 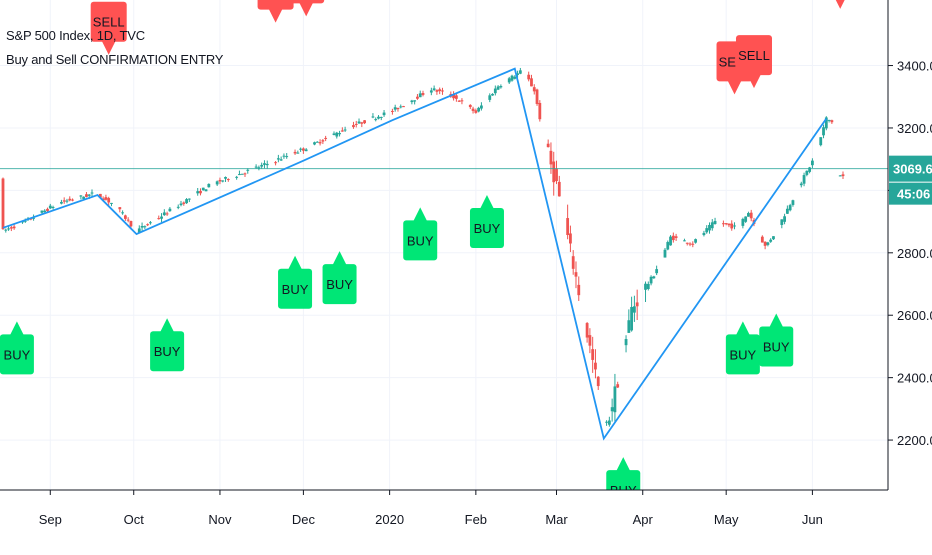 What do you see at coordinates (466, 520) in the screenshot?
I see `time-axis-bg` at bounding box center [466, 520].